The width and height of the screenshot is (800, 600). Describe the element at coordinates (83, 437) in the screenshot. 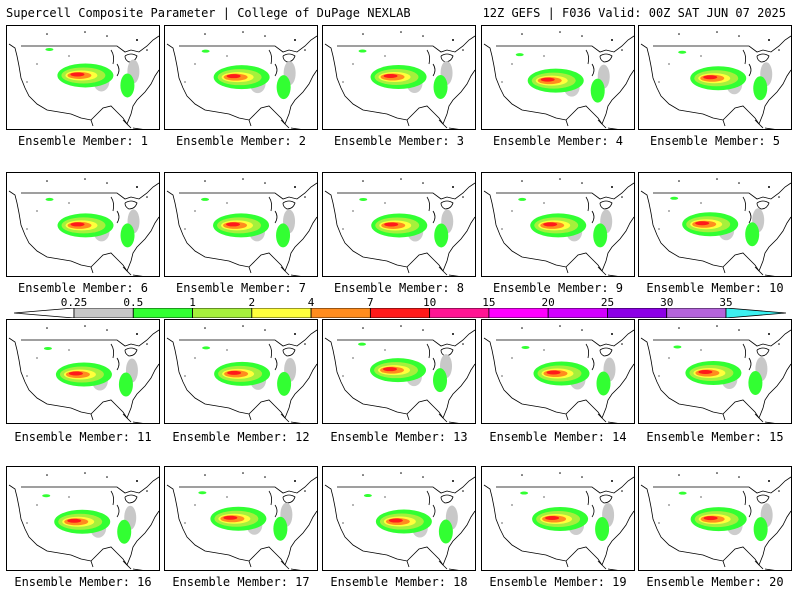

I see `ensemble-member-label: Ensemble Member: 11` at that location.